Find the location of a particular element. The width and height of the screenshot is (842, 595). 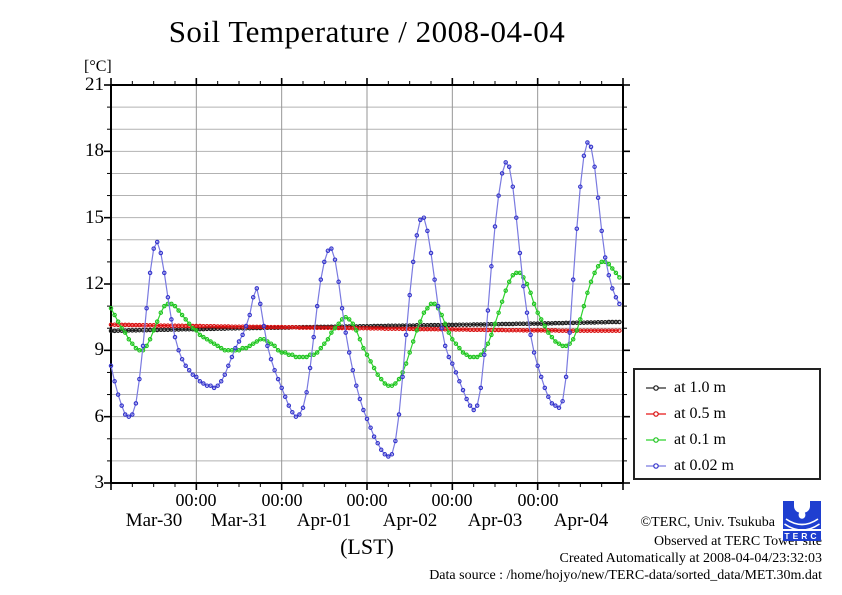

y-tick-label: 9 is located at coordinates (99, 349).